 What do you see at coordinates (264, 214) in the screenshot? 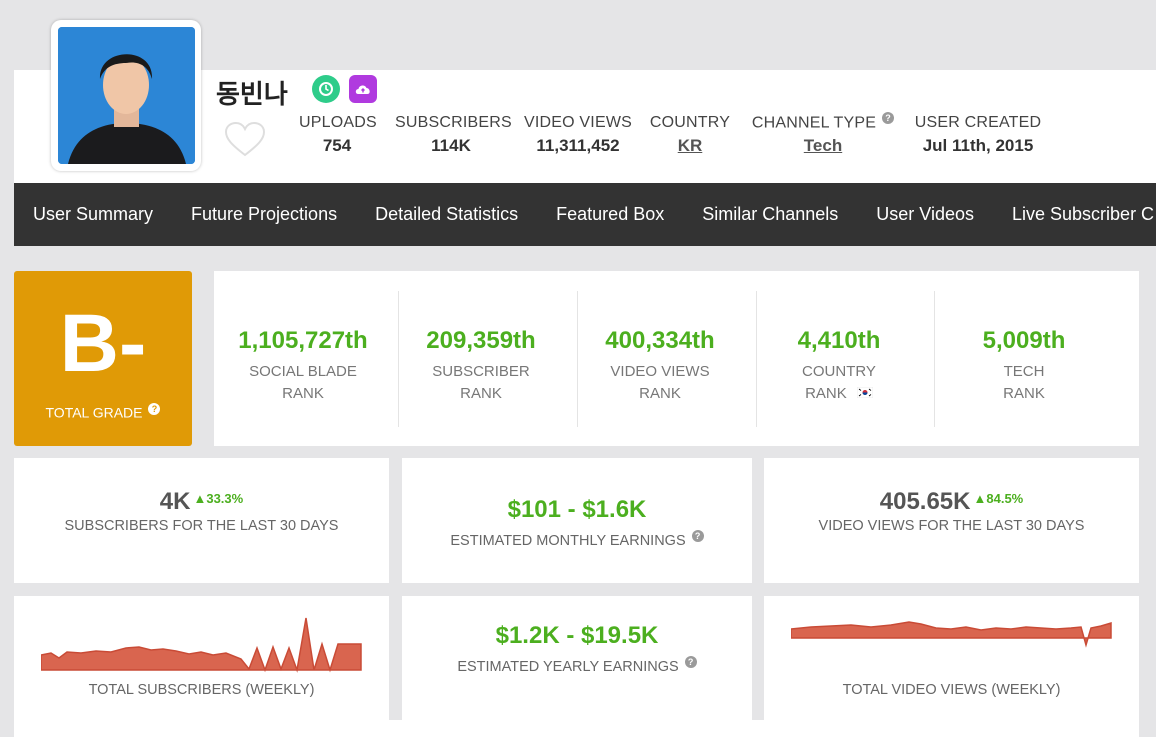
I see `nav-future-projections: Future Projections` at bounding box center [264, 214].